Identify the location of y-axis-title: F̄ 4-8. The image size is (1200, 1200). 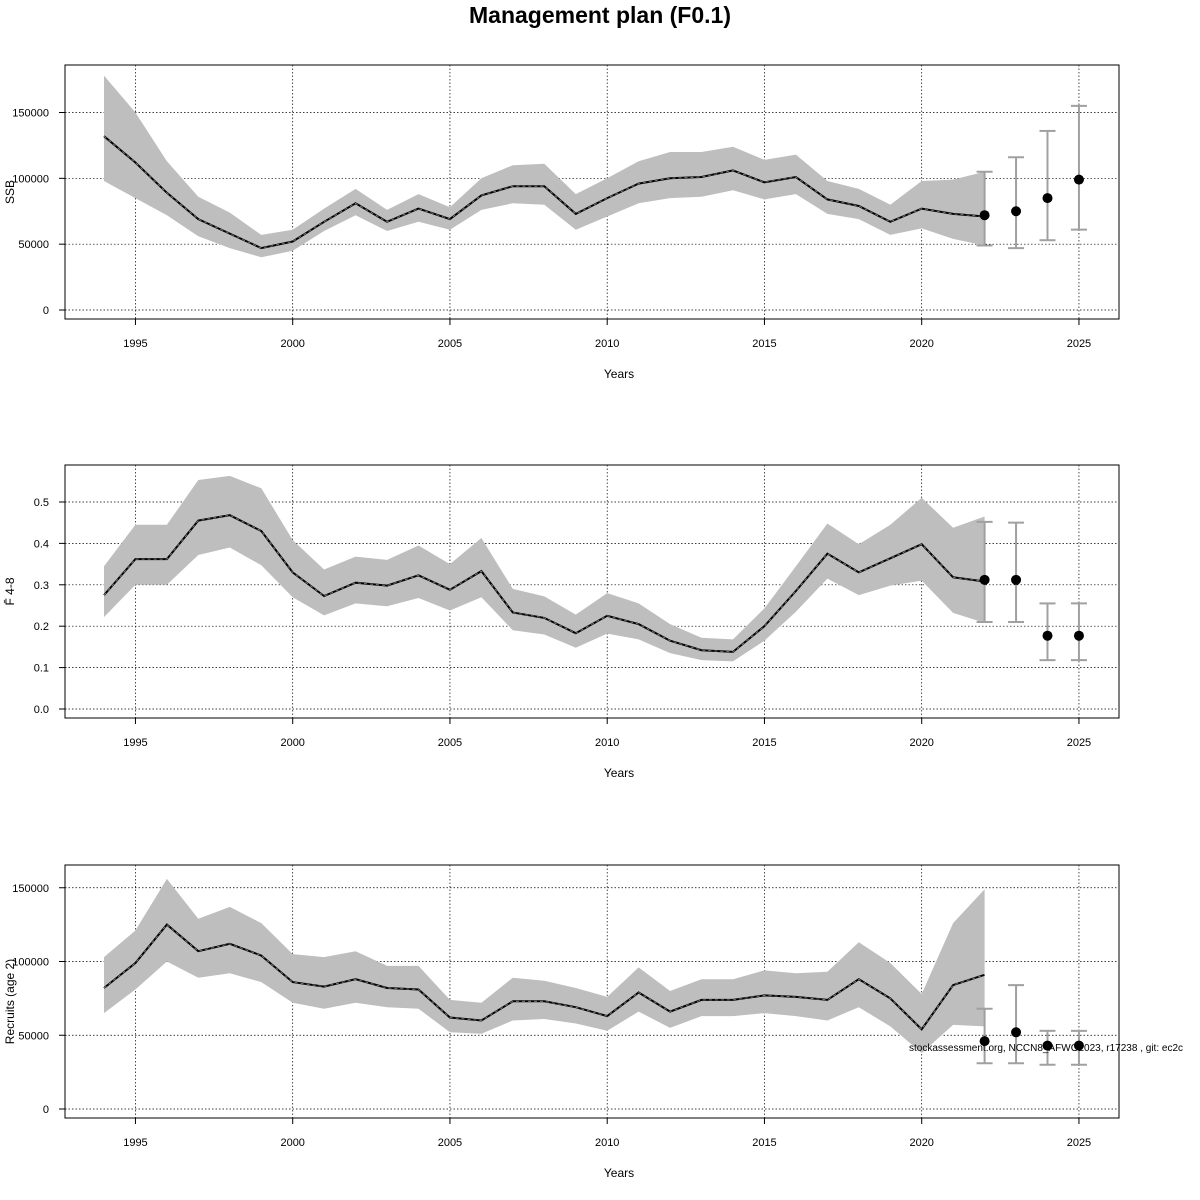
(10, 591).